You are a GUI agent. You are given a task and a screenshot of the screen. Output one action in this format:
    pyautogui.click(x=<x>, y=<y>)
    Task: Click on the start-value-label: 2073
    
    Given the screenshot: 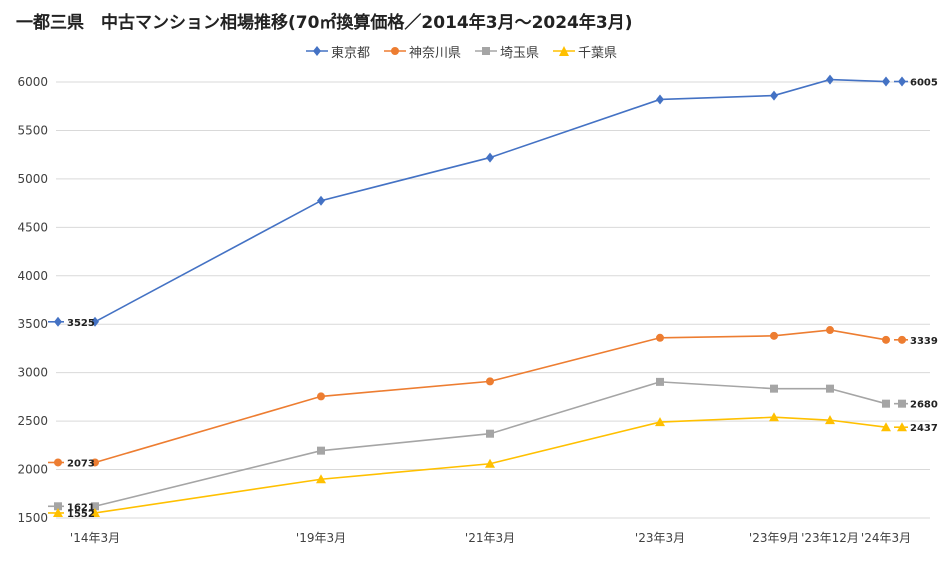 What is the action you would take?
    pyautogui.click(x=81, y=463)
    